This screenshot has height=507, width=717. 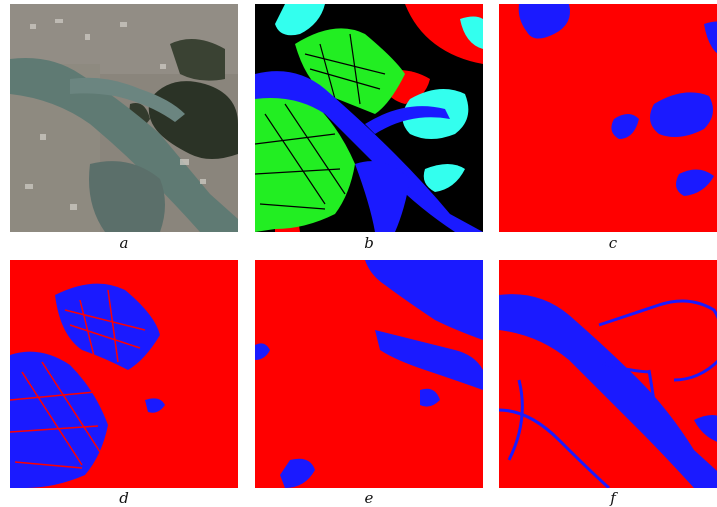 What do you see at coordinates (613, 498) in the screenshot?
I see `caption-f: f` at bounding box center [613, 498].